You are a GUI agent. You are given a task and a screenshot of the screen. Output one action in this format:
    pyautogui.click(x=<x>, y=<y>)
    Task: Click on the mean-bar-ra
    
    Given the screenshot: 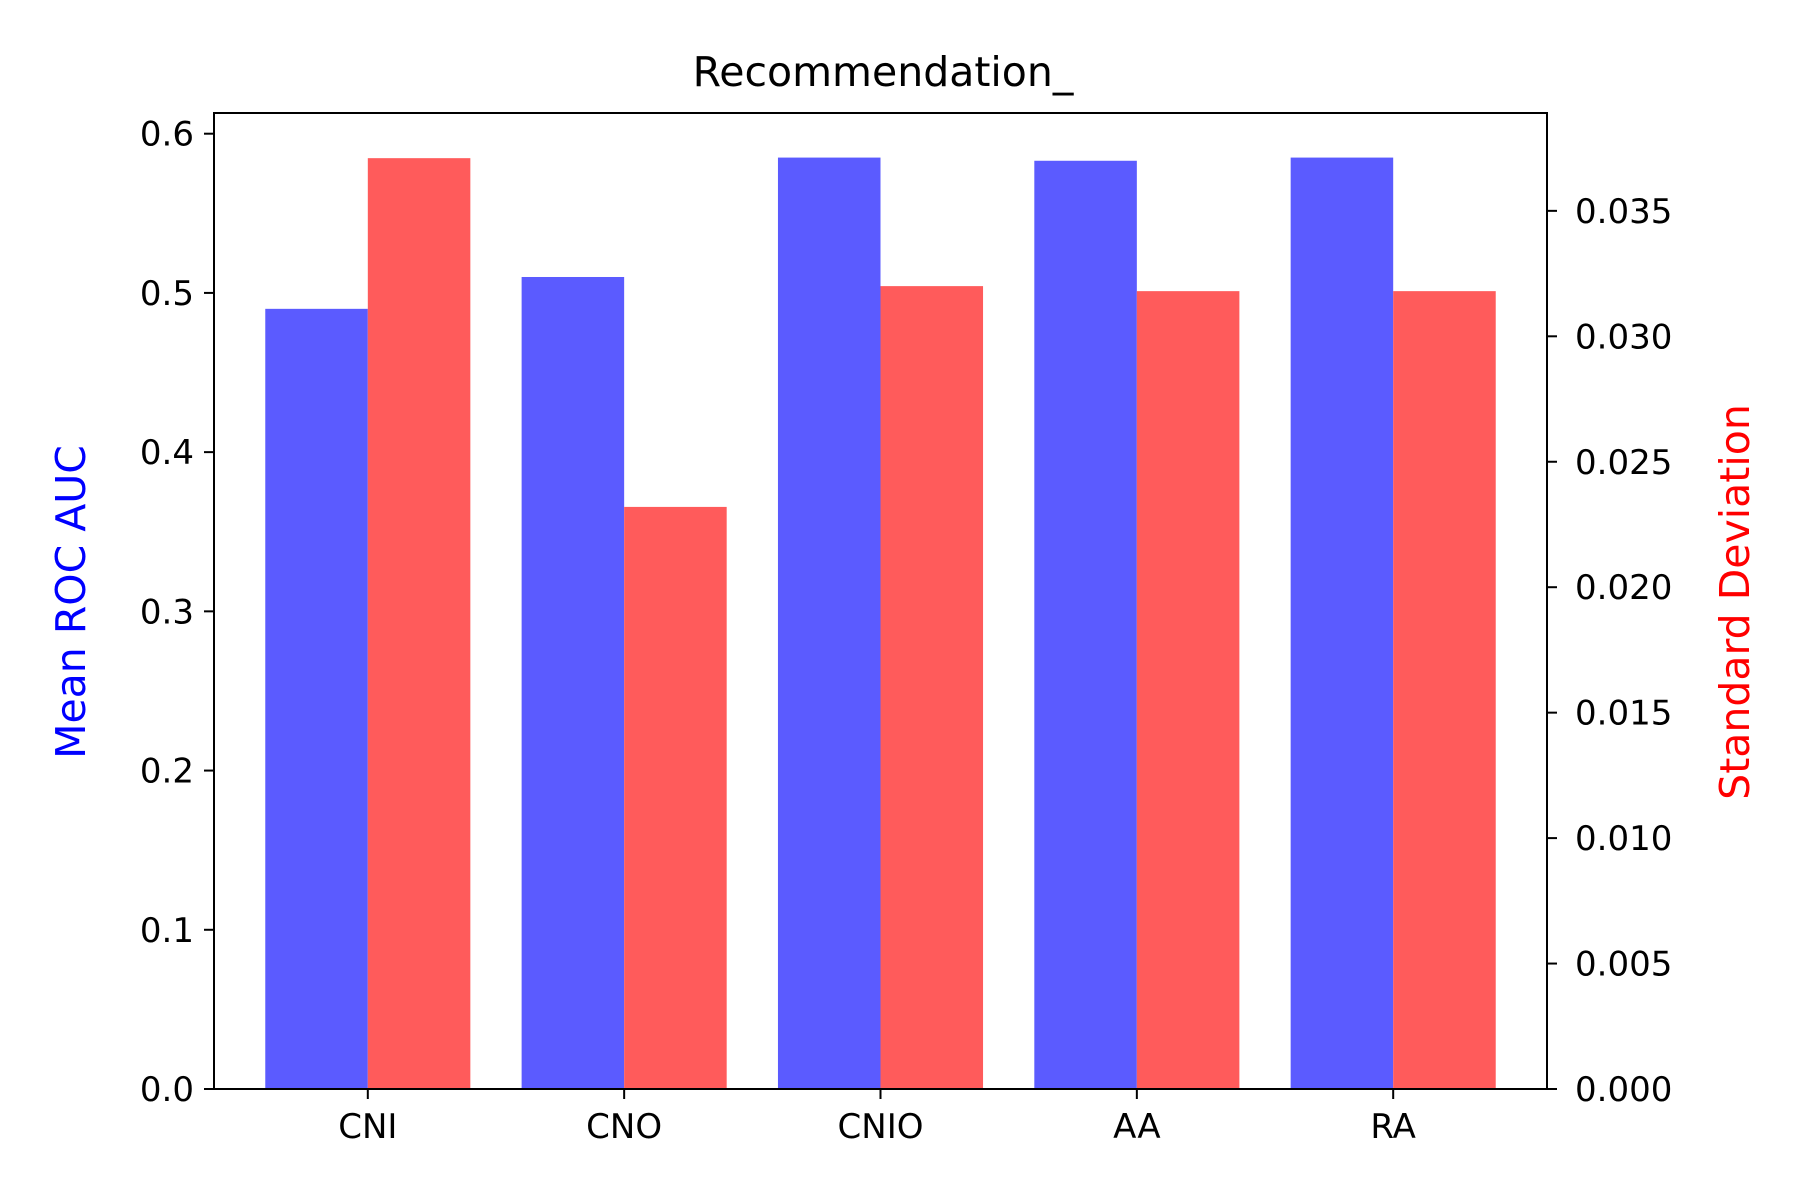 What is the action you would take?
    pyautogui.click(x=1342, y=623)
    